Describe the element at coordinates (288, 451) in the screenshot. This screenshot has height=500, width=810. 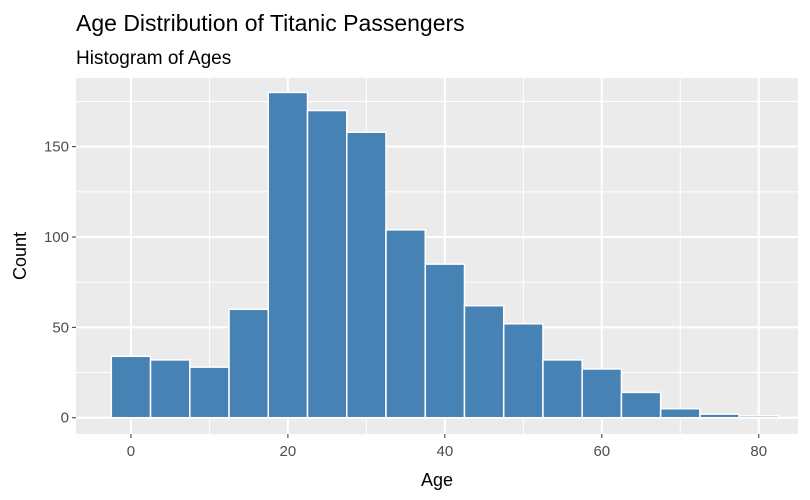
I see `x-tick-label: 20` at that location.